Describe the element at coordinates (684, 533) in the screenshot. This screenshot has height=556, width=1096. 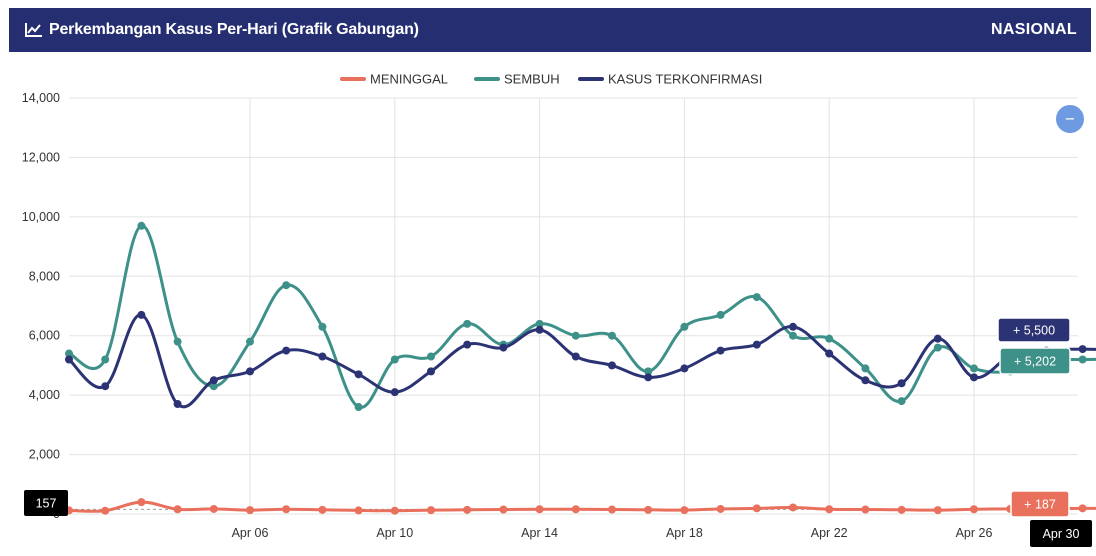
I see `x-tick-label: Apr 18` at that location.